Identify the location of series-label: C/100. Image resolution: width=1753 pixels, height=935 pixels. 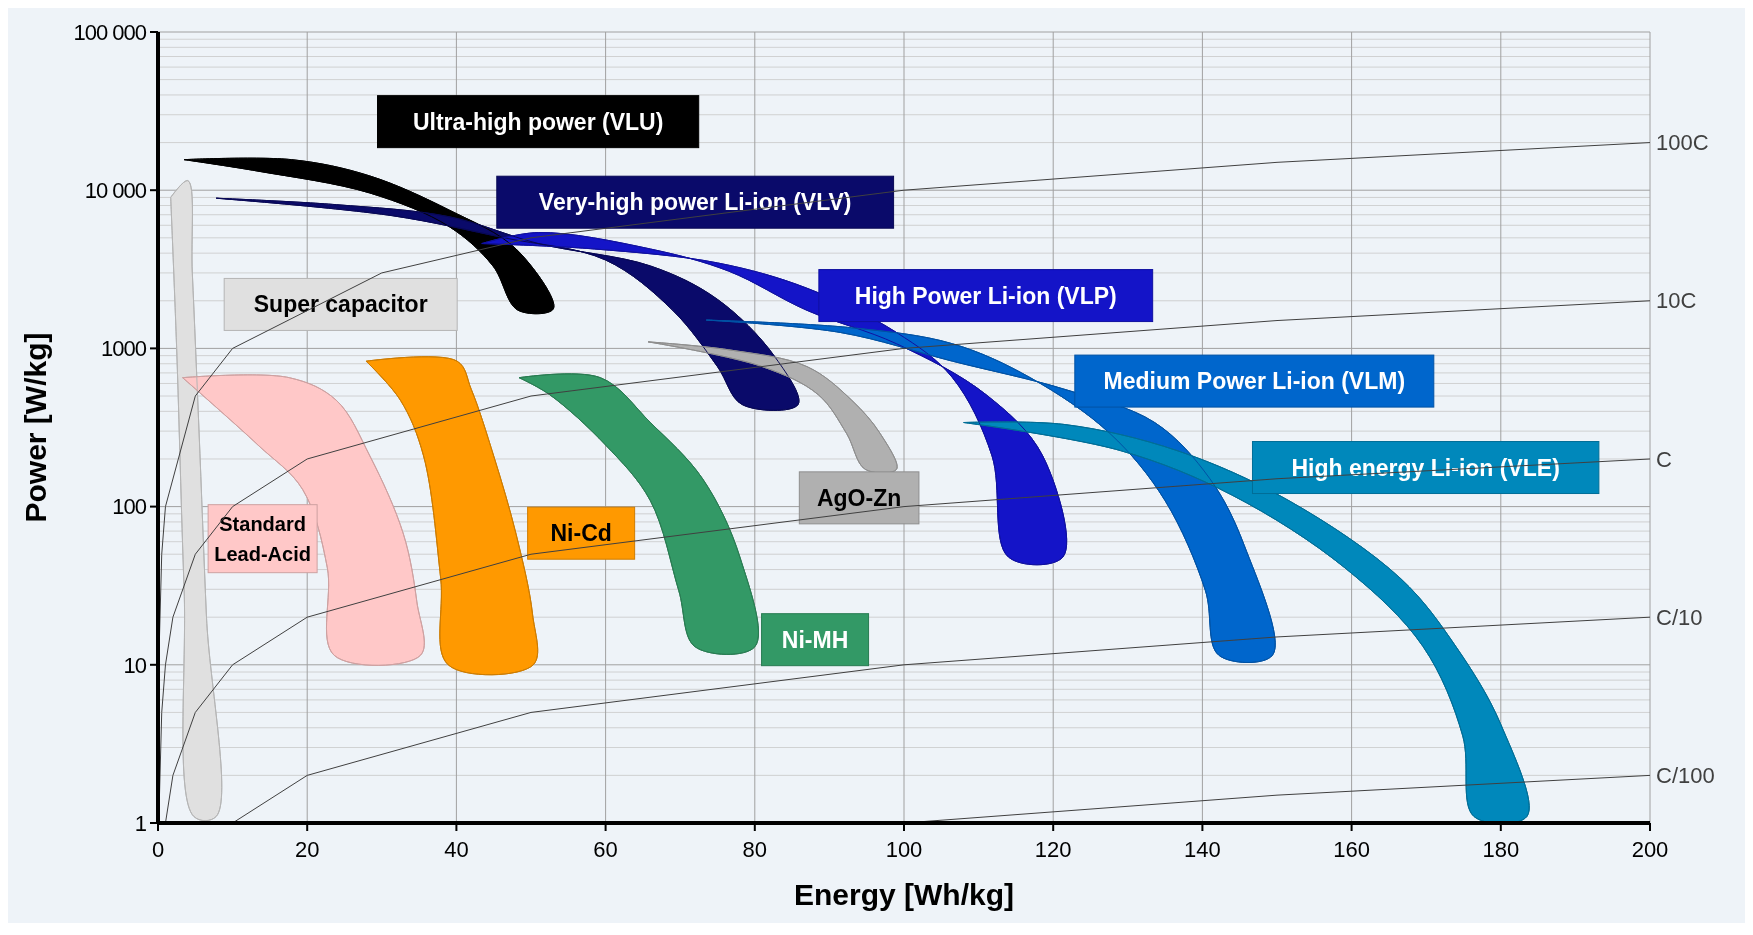
(1685, 776).